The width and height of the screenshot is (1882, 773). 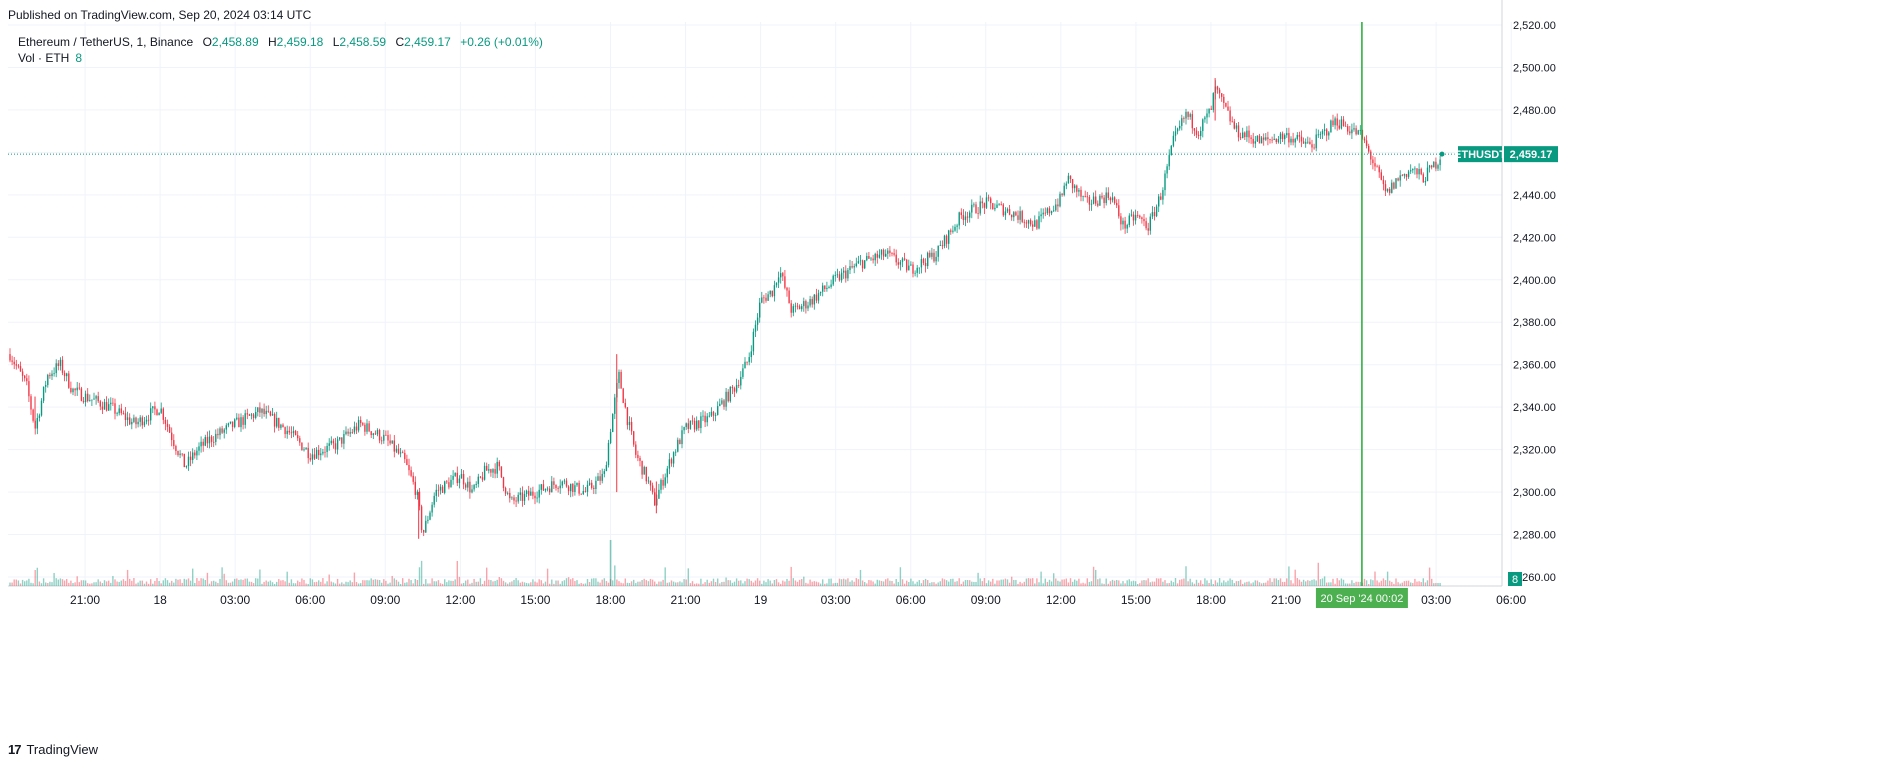 What do you see at coordinates (1531, 155) in the screenshot?
I see `price-value-text: 2,459.17` at bounding box center [1531, 155].